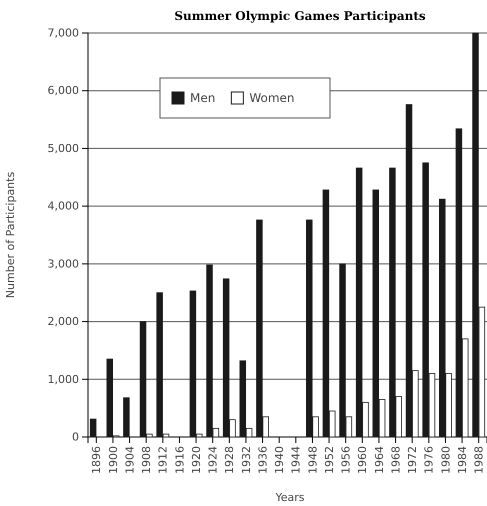 The height and width of the screenshot is (506, 487). I want to click on x-tick-label: 1972, so click(413, 460).